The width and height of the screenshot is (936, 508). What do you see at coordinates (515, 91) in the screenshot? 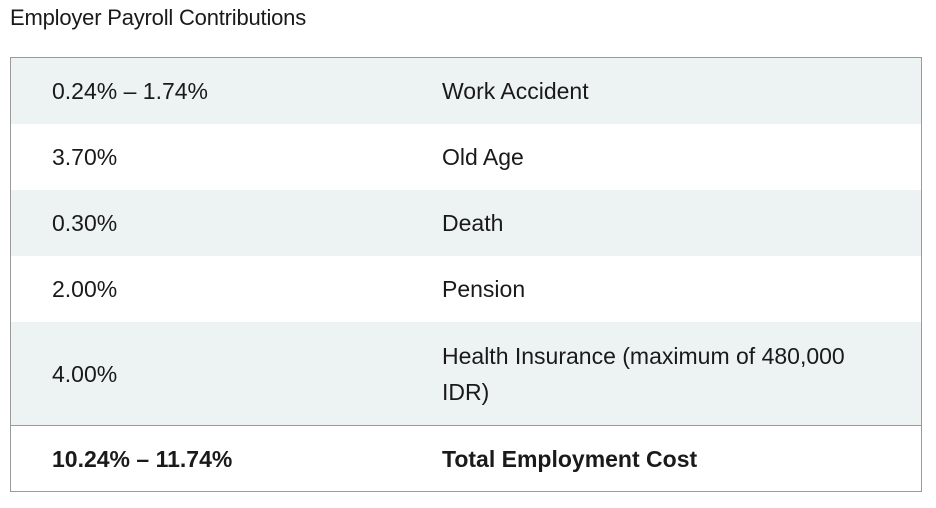
I see `label-cell: Work Accident` at bounding box center [515, 91].